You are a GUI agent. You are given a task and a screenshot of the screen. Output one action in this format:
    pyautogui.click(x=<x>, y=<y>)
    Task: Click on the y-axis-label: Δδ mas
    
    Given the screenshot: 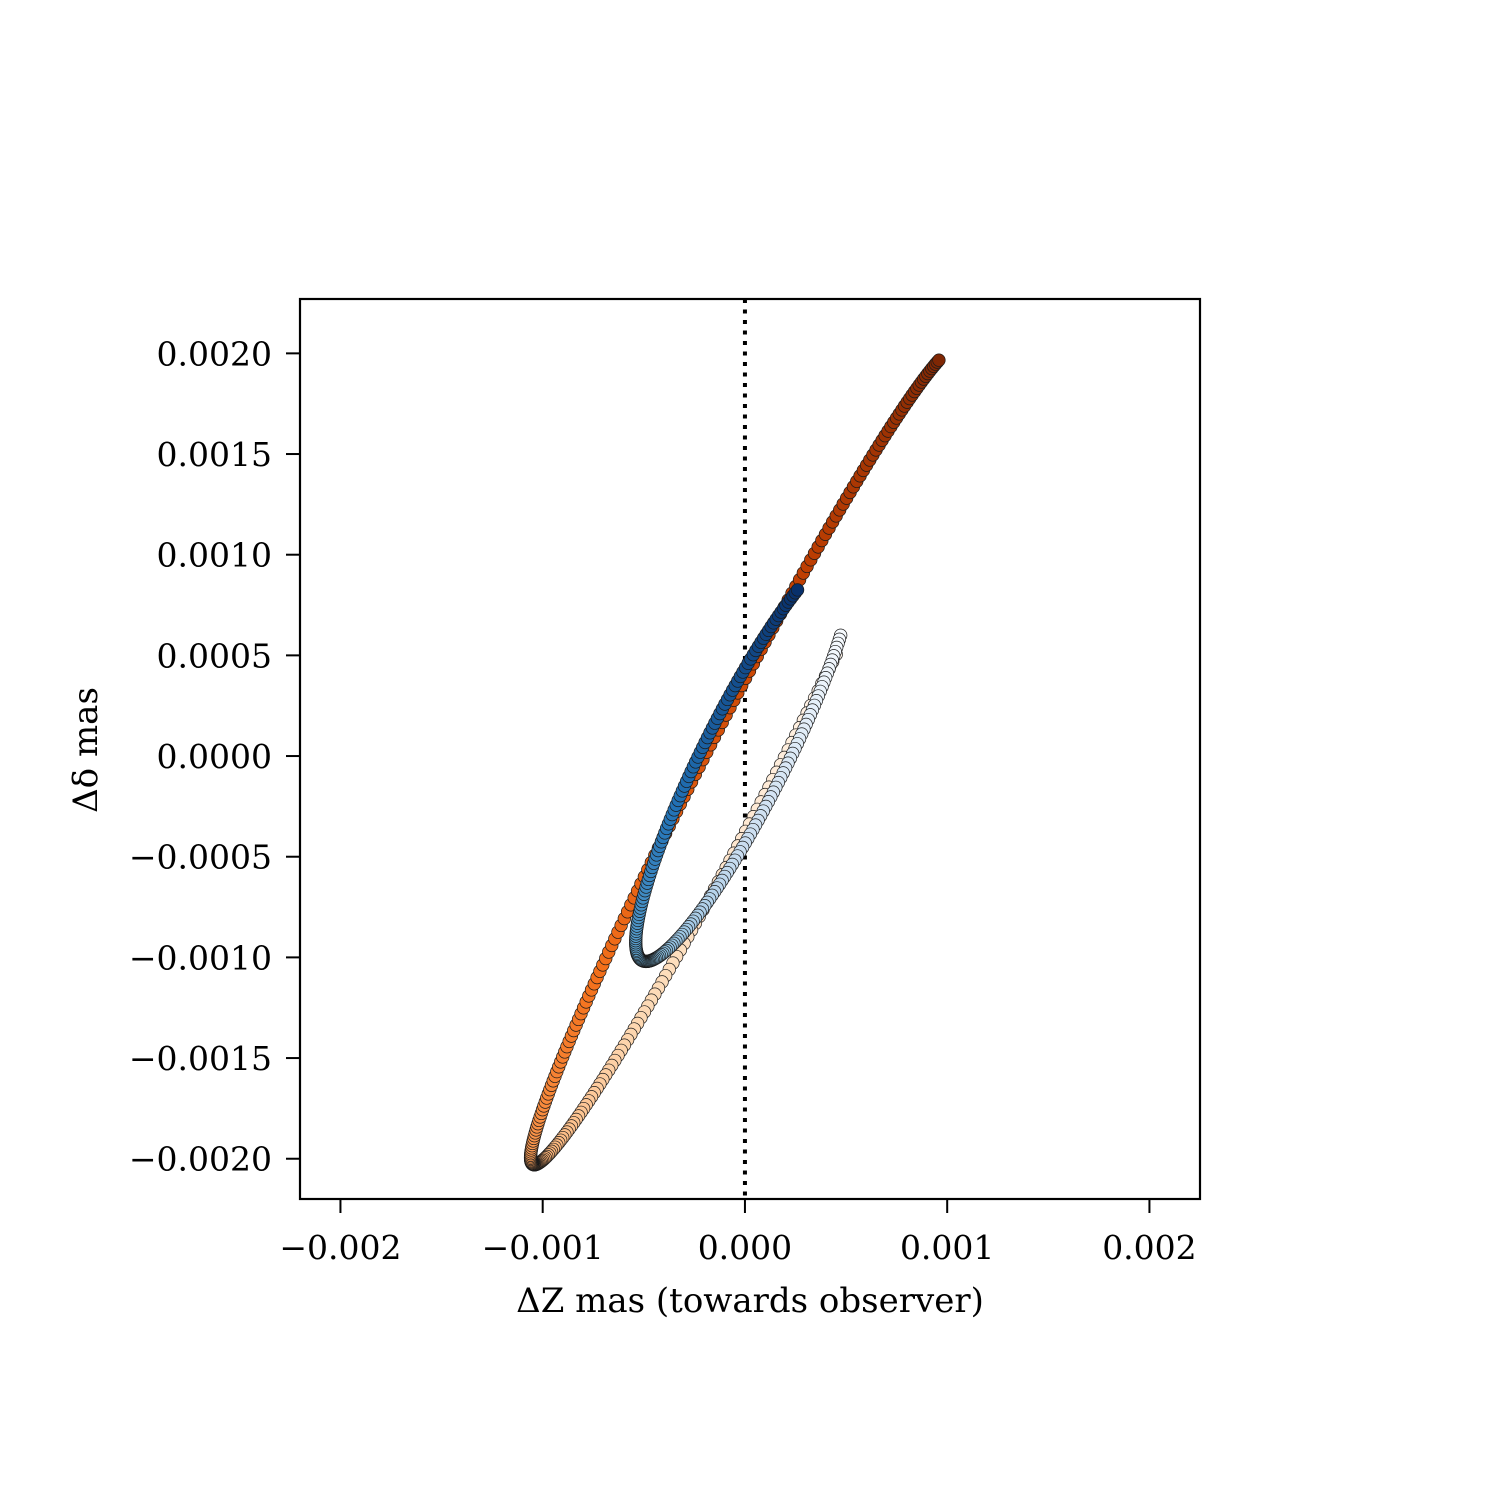 What is the action you would take?
    pyautogui.click(x=86, y=750)
    